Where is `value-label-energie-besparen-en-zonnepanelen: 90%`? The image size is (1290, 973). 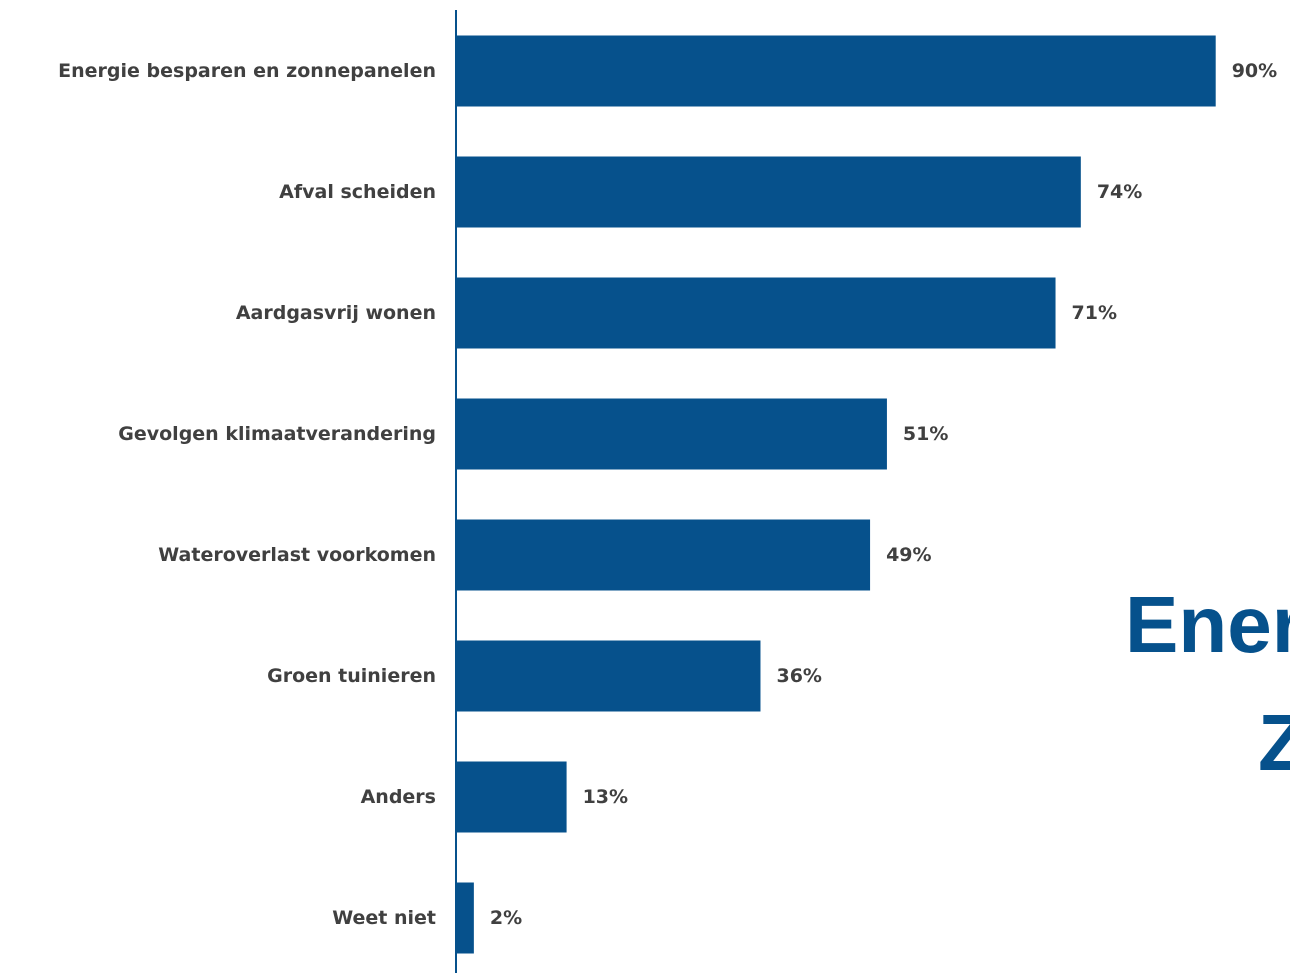
value-label-energie-besparen-en-zonnepanelen: 90% is located at coordinates (1254, 71).